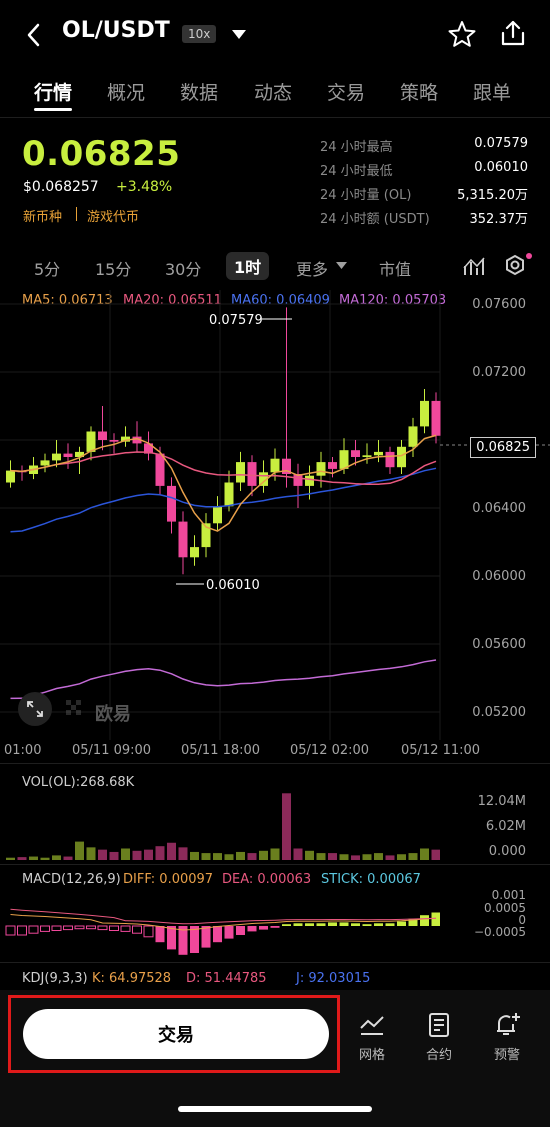  I want to click on timeframe-1h: 1时, so click(248, 266).